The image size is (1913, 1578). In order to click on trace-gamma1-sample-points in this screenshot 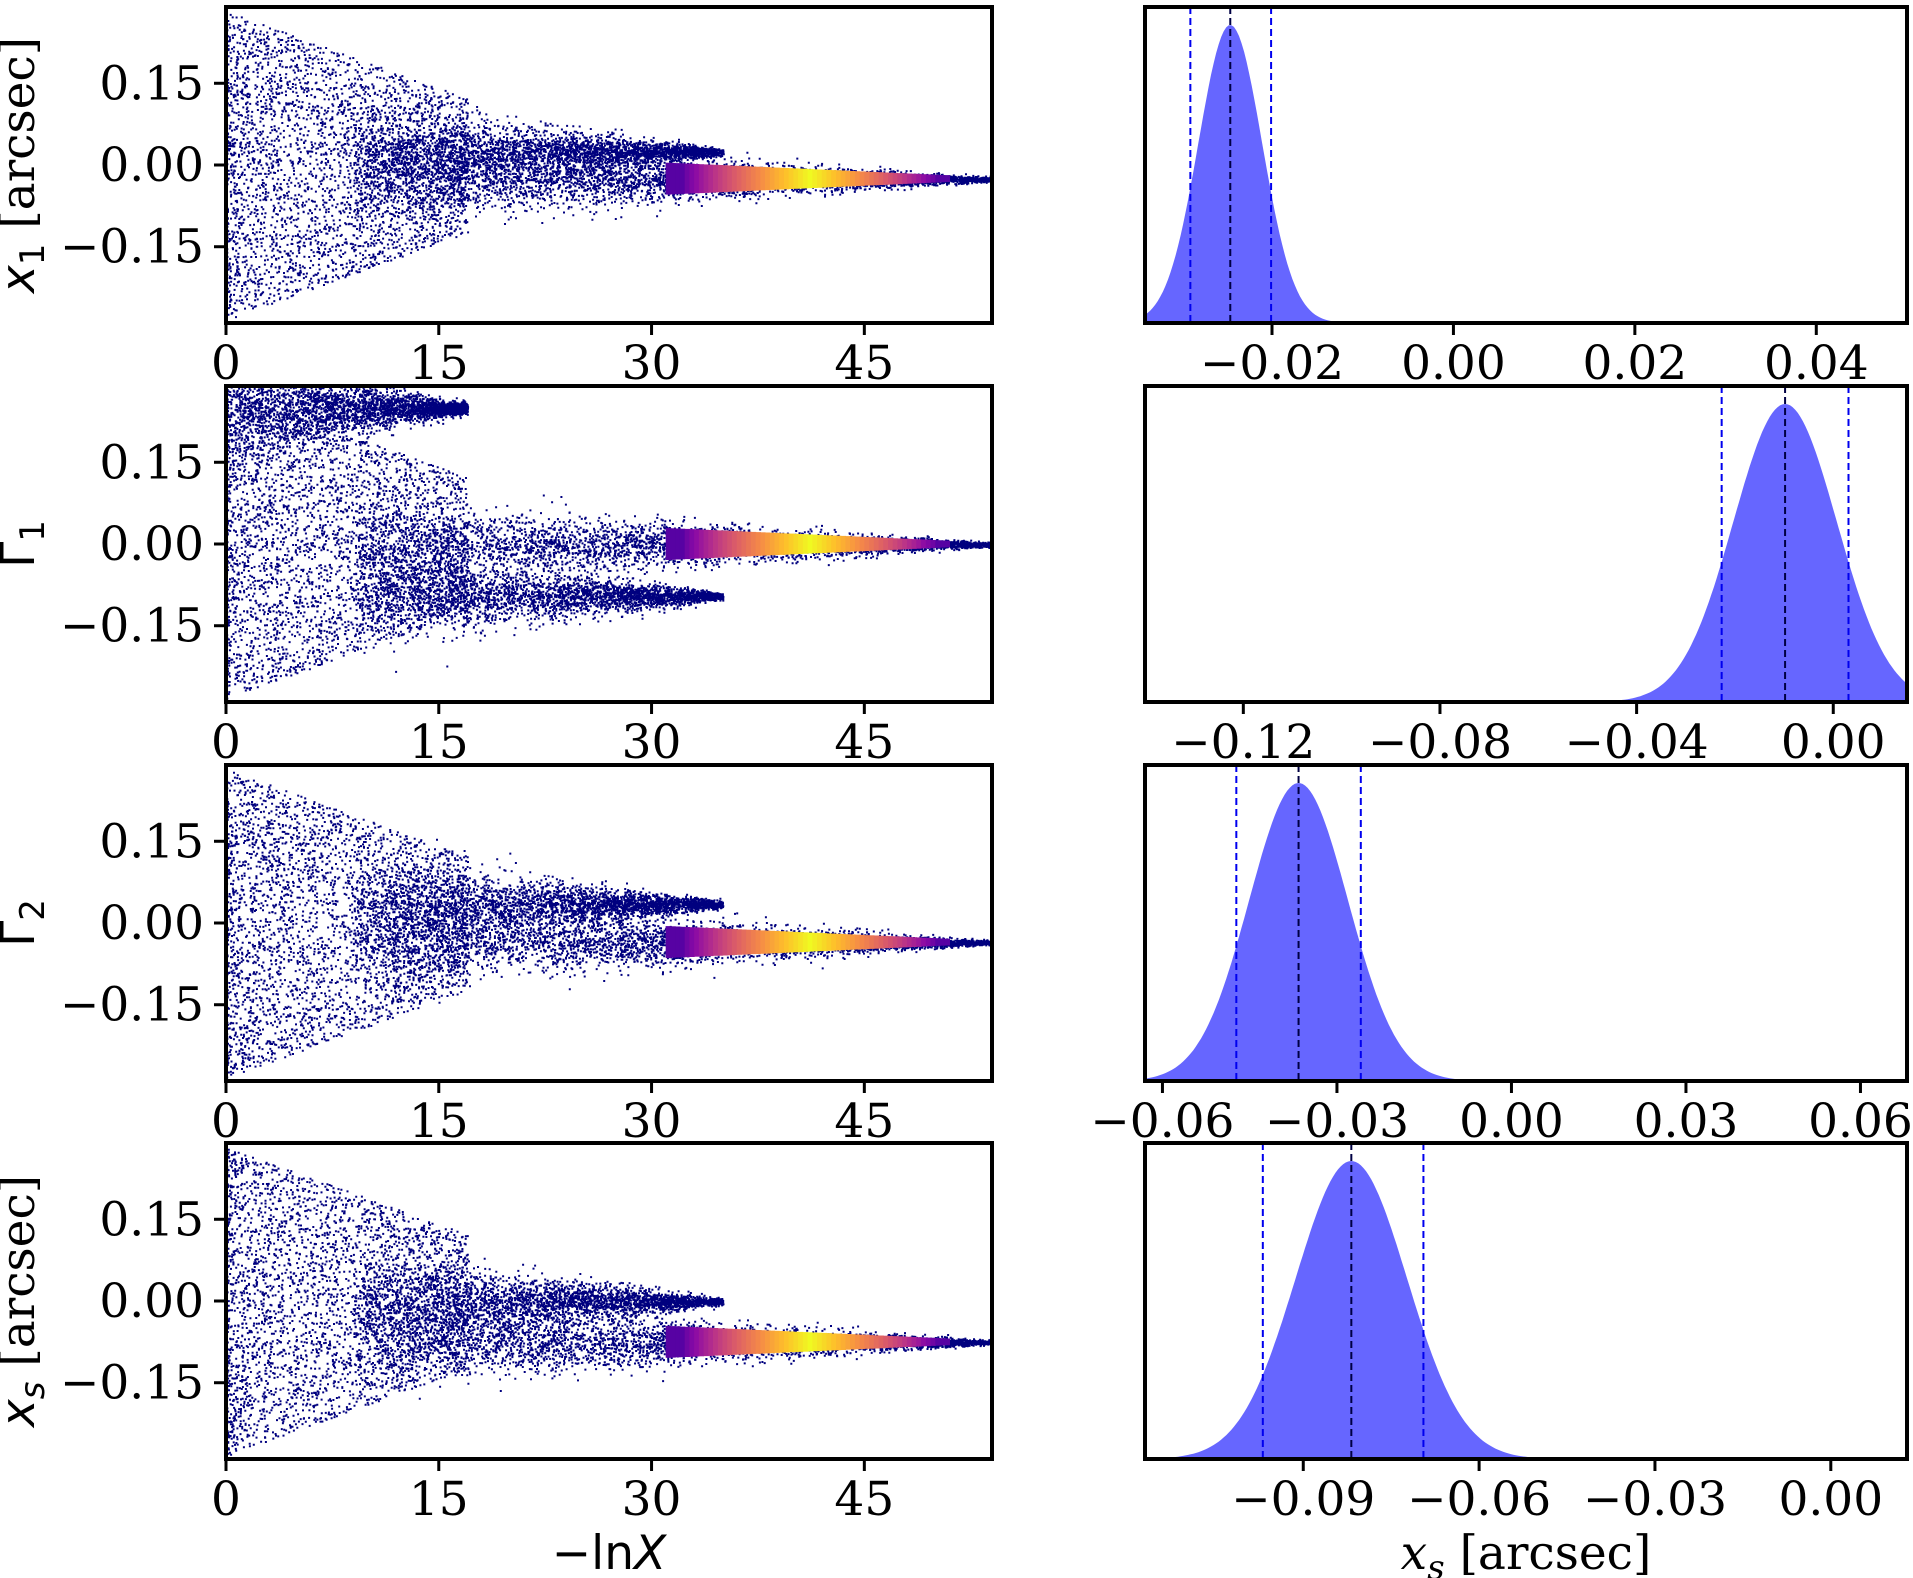, I will do `click(609, 543)`.